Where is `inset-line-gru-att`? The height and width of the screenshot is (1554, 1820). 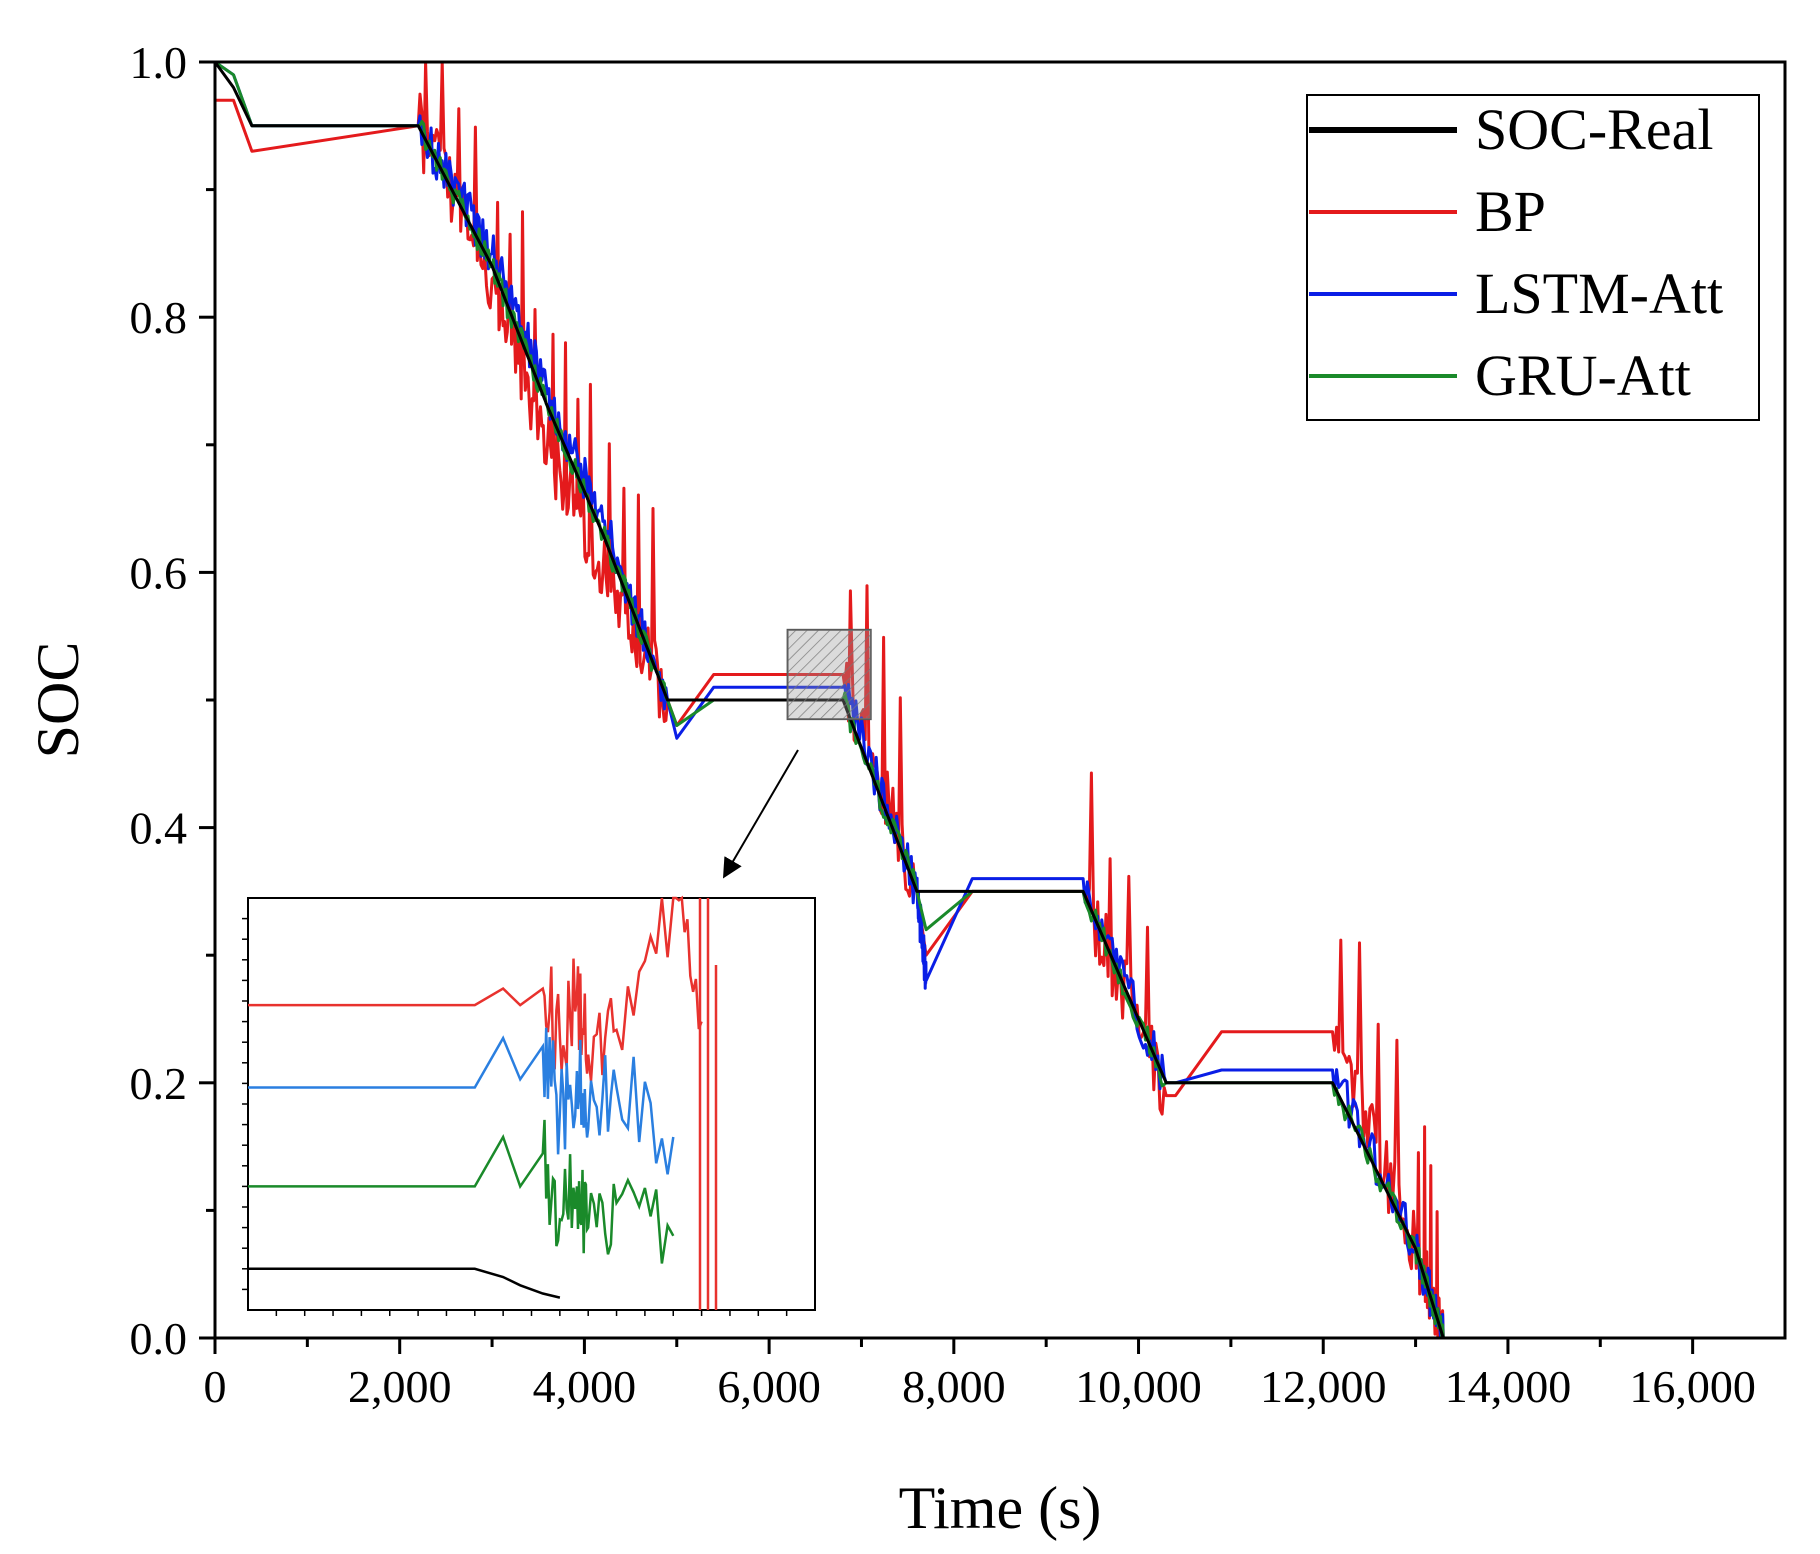 inset-line-gru-att is located at coordinates (461, 1191).